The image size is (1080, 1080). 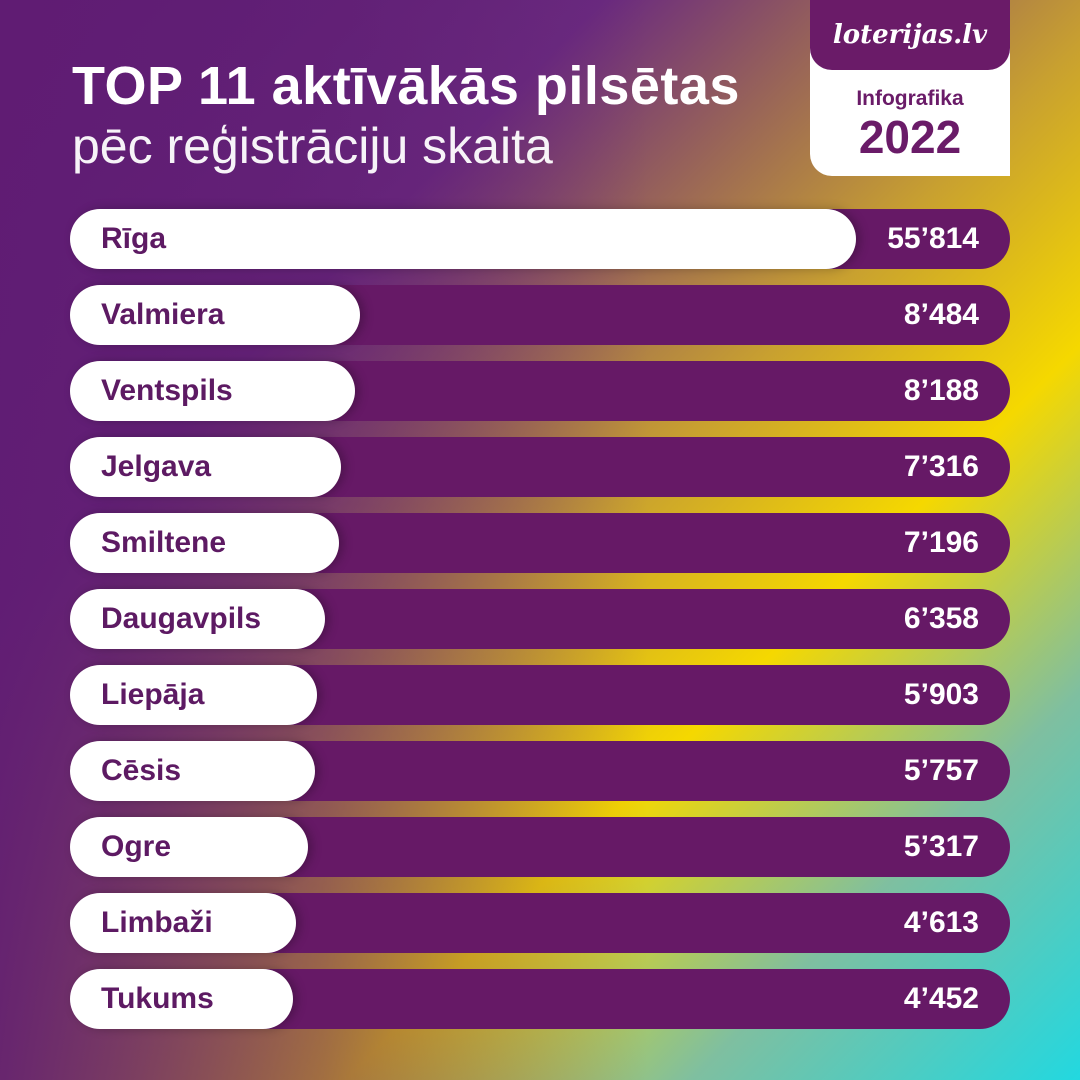 I want to click on bar-value-label: 7’316, so click(x=941, y=466).